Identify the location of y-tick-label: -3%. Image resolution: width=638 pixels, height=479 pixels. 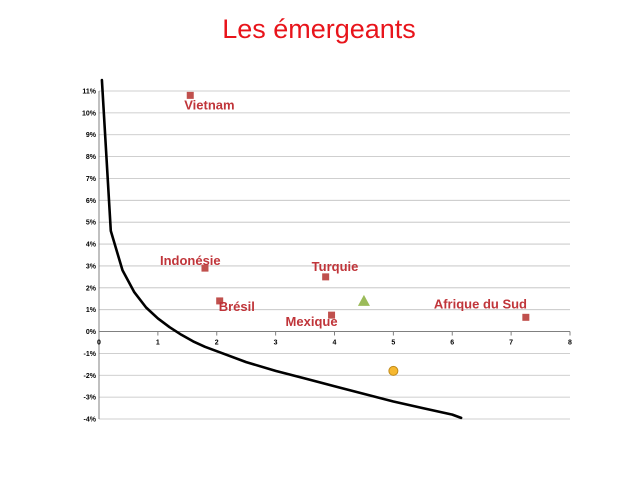
(90, 398).